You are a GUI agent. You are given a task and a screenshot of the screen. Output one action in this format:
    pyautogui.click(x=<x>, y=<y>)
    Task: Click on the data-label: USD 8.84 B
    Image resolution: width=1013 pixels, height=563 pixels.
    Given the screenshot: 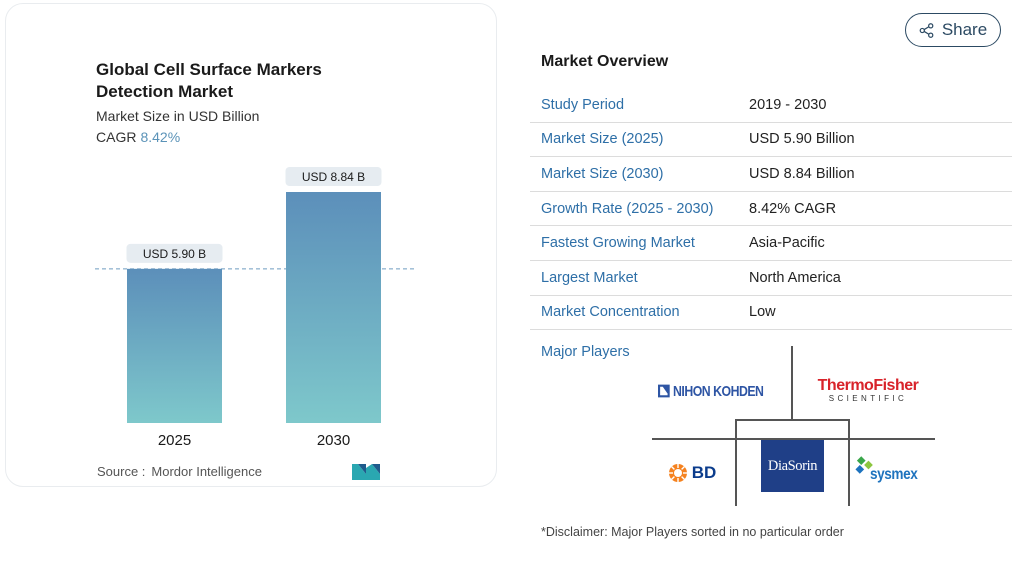 What is the action you would take?
    pyautogui.click(x=333, y=177)
    